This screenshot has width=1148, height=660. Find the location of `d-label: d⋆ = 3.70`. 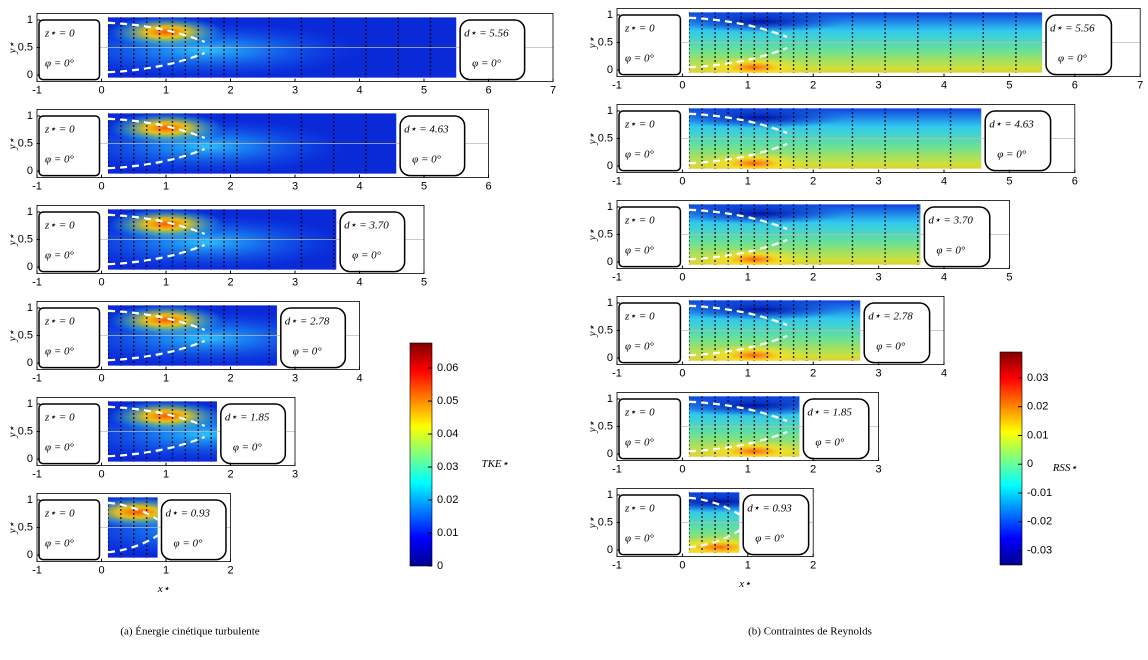

d-label: d⋆ = 3.70 is located at coordinates (950, 220).